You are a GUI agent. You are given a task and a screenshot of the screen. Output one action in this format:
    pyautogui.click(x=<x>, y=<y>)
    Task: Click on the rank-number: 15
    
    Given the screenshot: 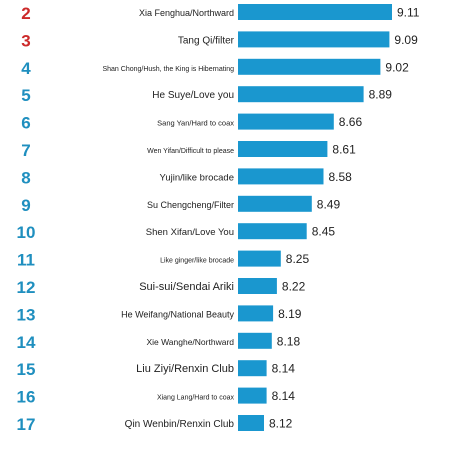 What is the action you would take?
    pyautogui.click(x=26, y=369)
    